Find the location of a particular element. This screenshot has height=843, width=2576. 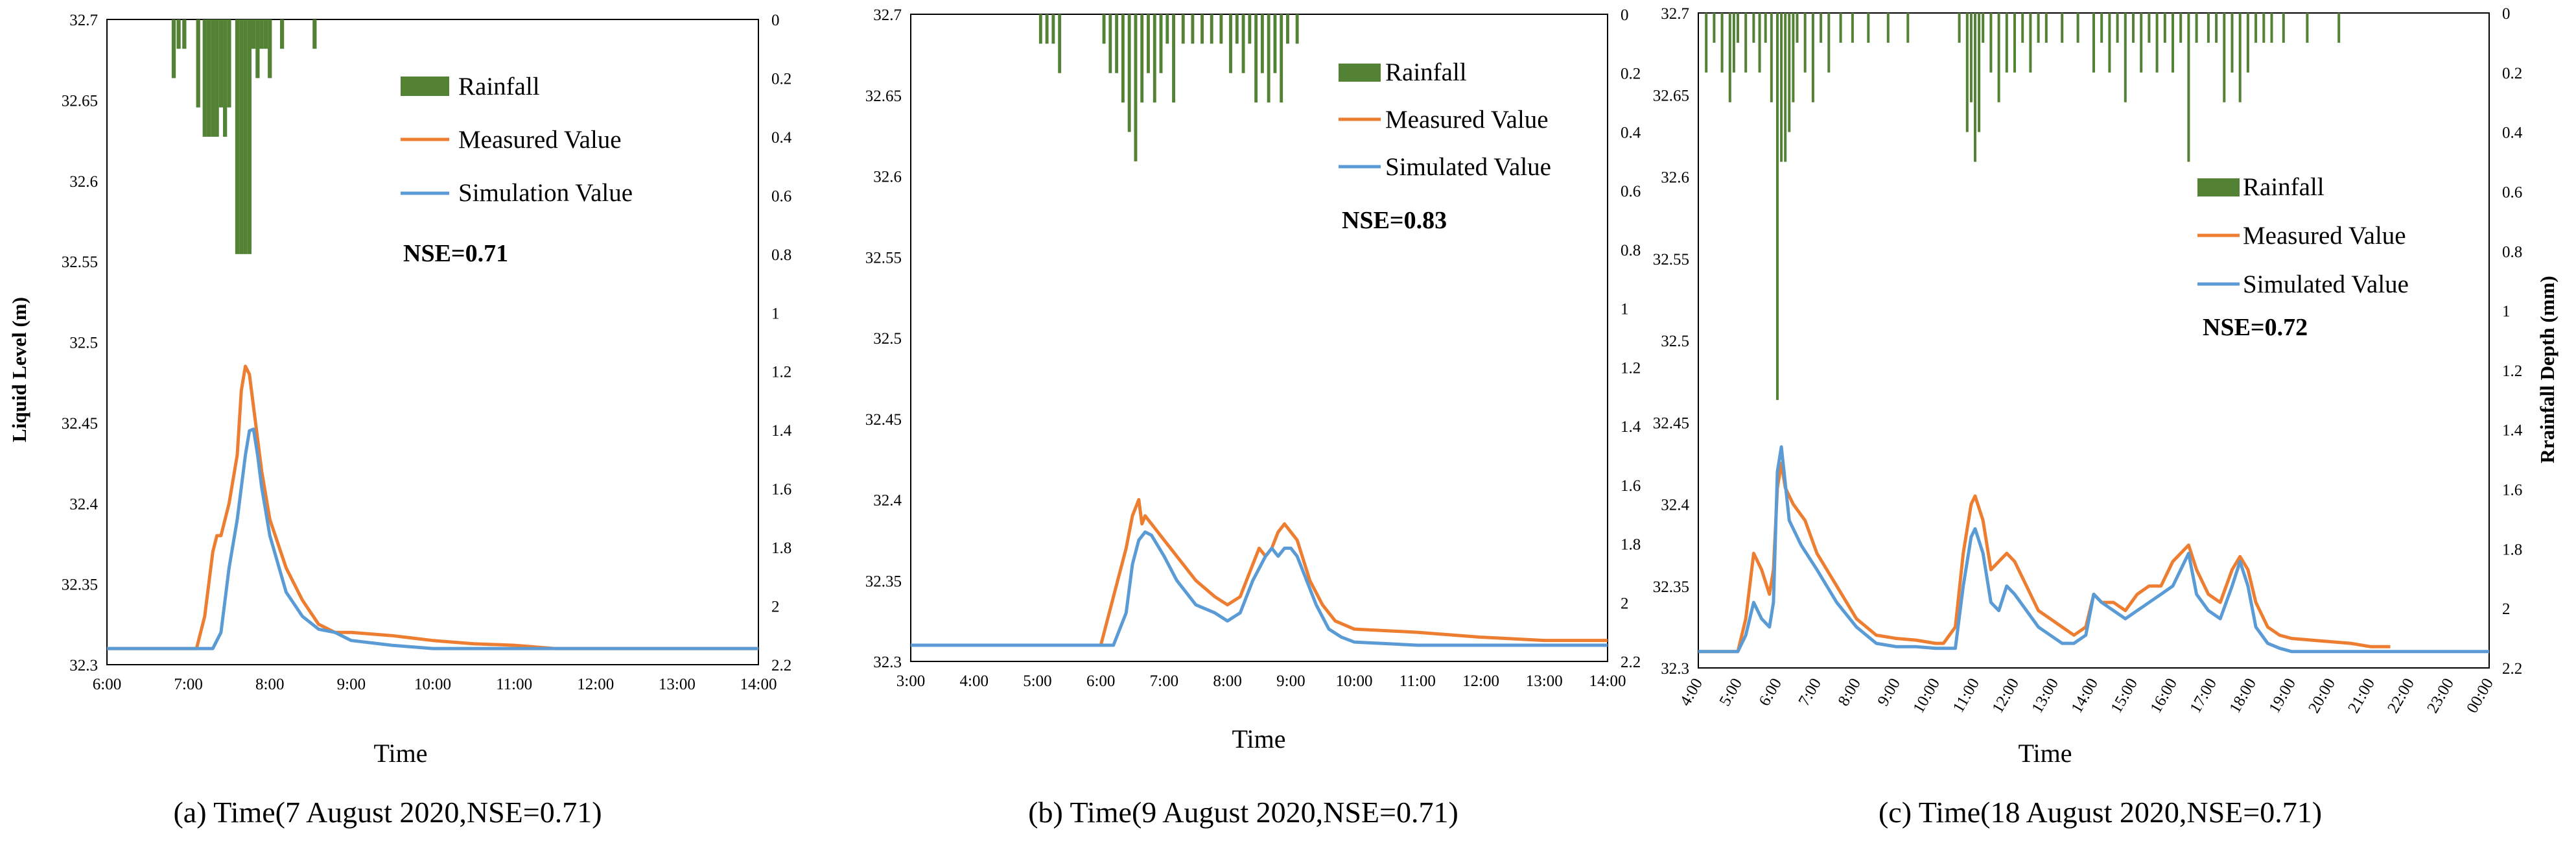

y2-tick-label: 0.2 is located at coordinates (1631, 74).